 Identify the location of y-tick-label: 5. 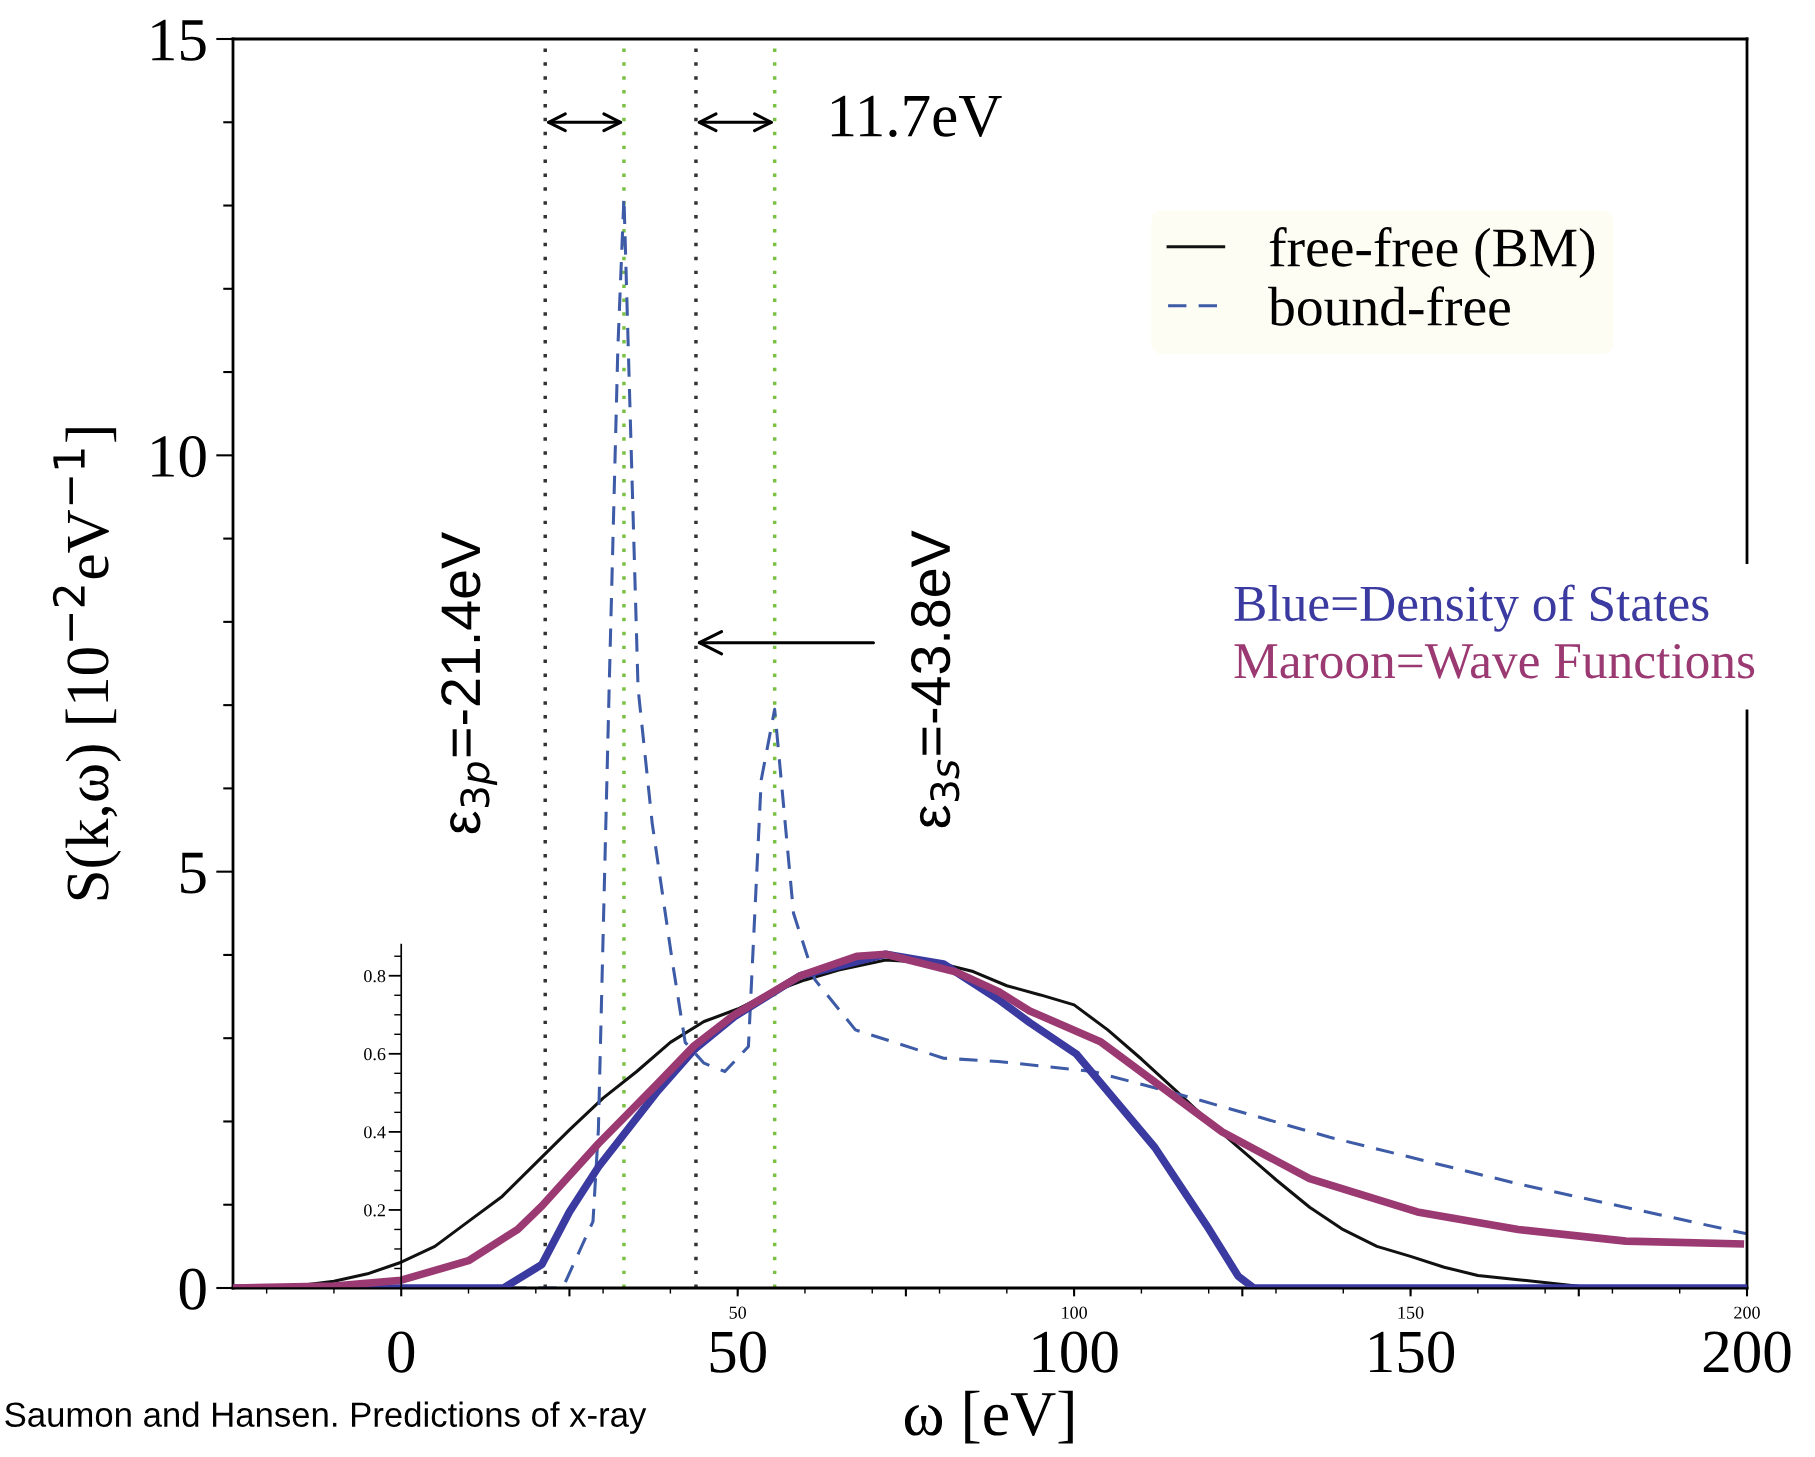
(193, 873).